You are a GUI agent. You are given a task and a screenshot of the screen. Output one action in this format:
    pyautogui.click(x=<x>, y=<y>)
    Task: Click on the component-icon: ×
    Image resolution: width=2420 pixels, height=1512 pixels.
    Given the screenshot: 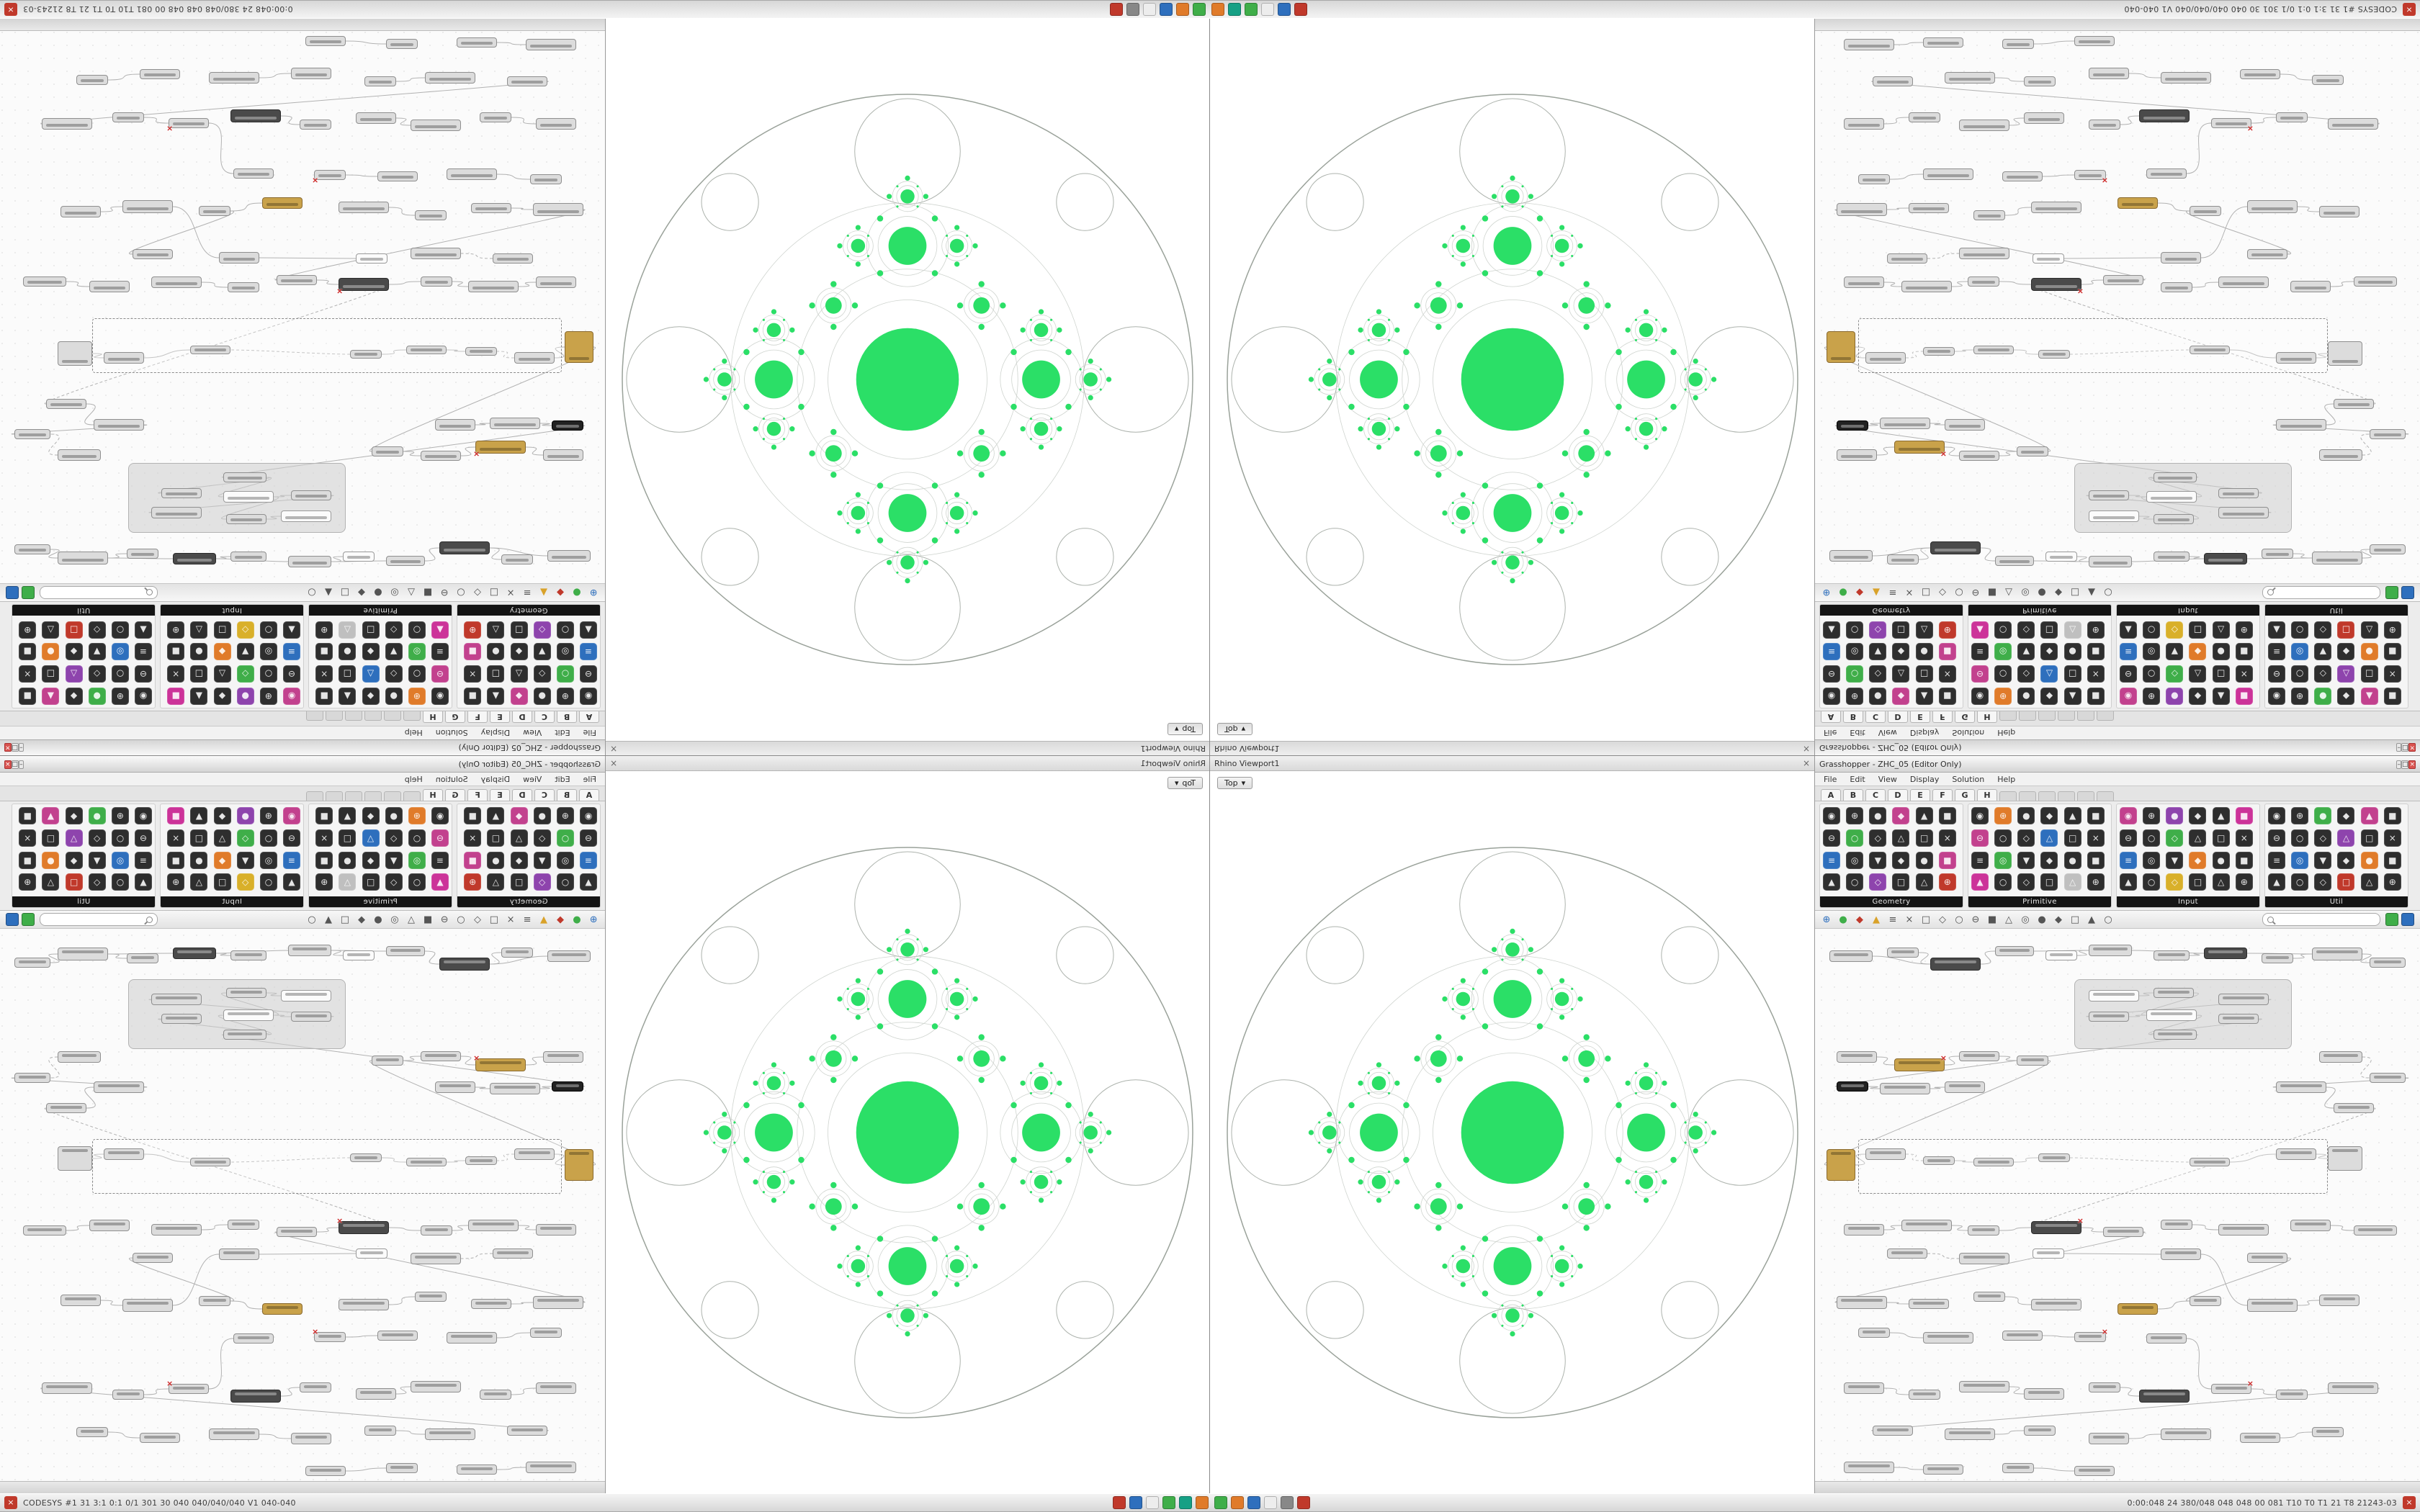 What is the action you would take?
    pyautogui.click(x=473, y=674)
    